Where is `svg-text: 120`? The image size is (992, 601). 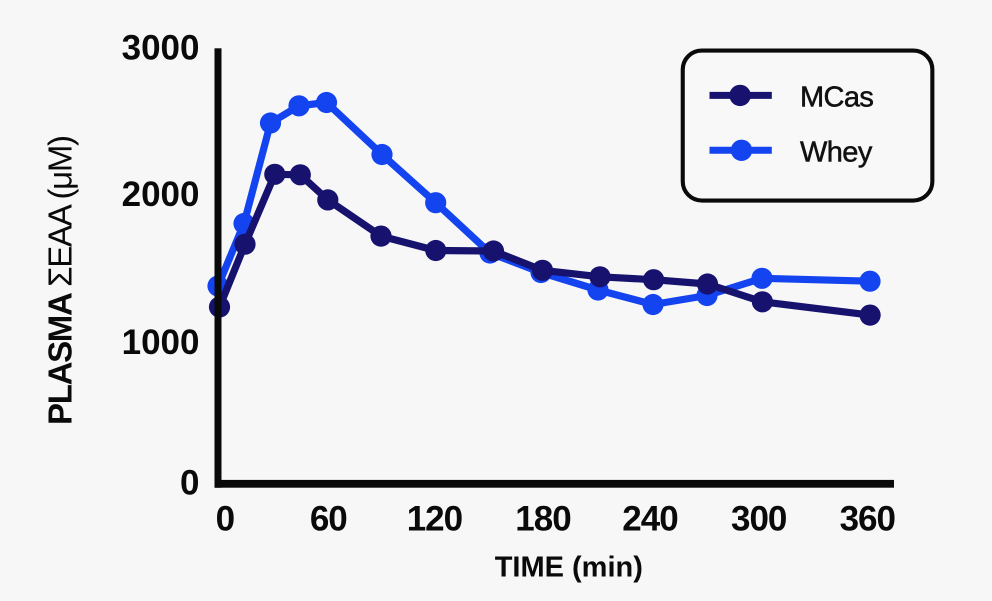 svg-text: 120 is located at coordinates (435, 518).